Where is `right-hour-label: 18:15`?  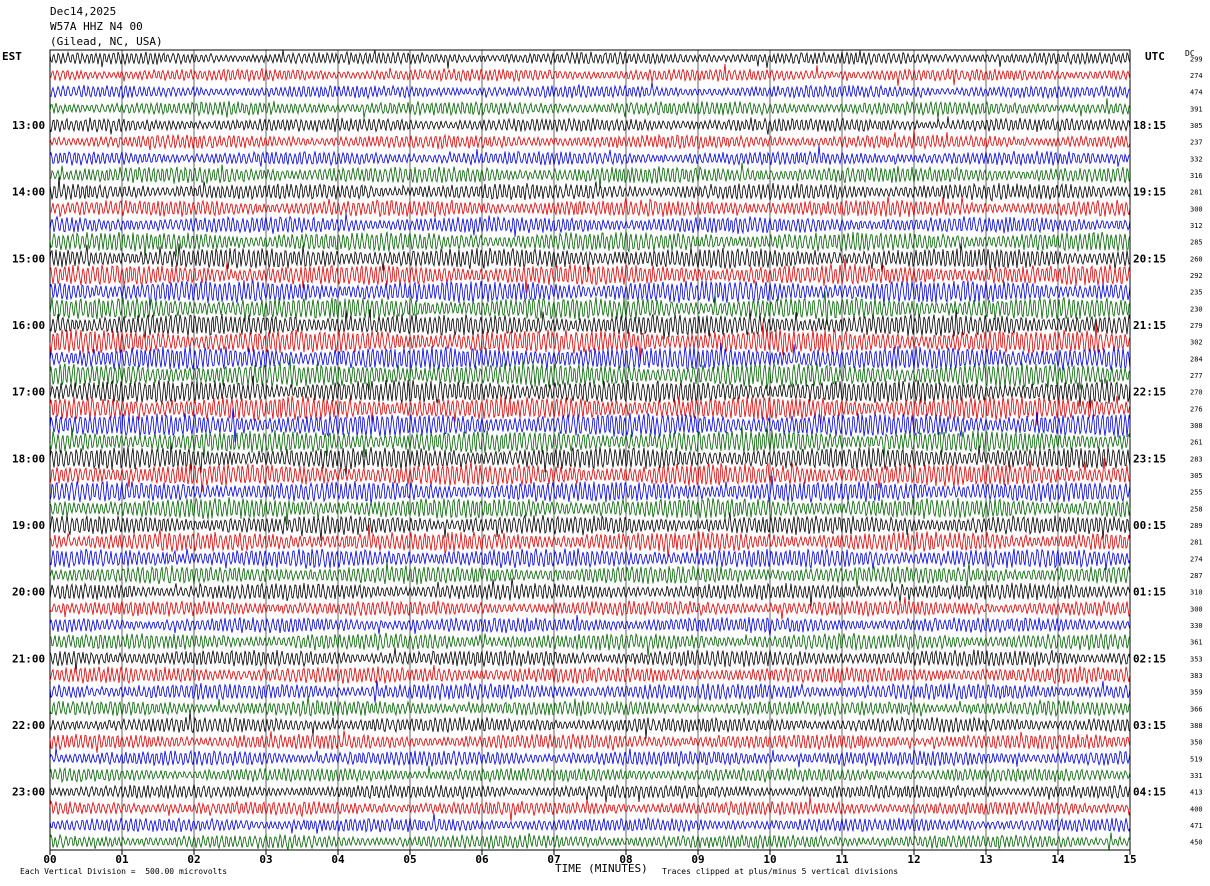 right-hour-label: 18:15 is located at coordinates (1149, 125).